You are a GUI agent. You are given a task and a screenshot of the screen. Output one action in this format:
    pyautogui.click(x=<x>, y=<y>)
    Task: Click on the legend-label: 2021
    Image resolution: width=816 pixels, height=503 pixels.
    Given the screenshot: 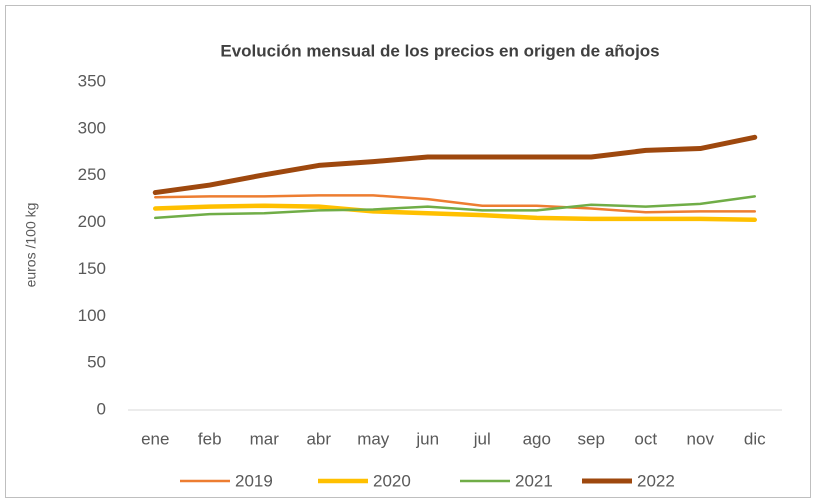 What is the action you would take?
    pyautogui.click(x=534, y=480)
    